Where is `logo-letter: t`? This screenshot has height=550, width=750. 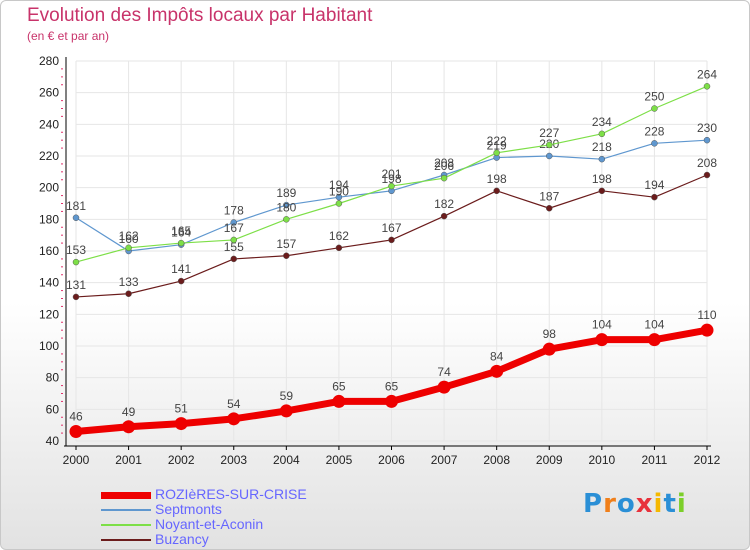 logo-letter: t is located at coordinates (670, 504).